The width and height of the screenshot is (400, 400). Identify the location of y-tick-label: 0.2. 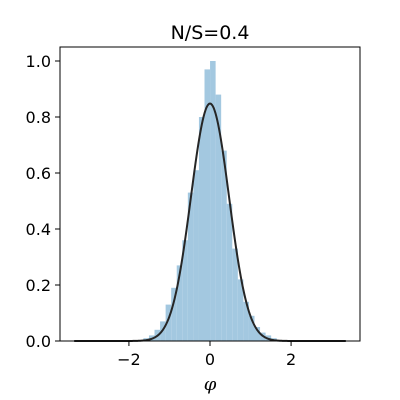
(38, 285).